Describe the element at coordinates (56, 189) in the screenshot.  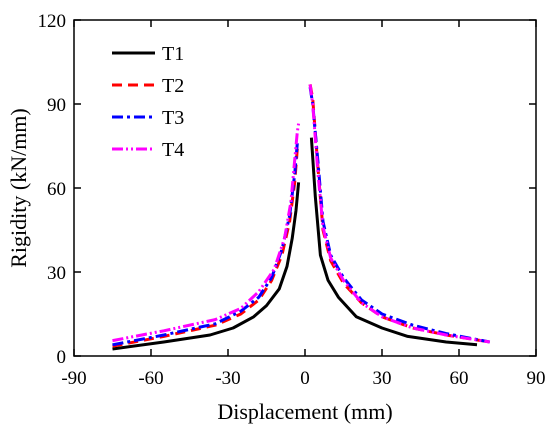
I see `y-tick-label: 60` at that location.